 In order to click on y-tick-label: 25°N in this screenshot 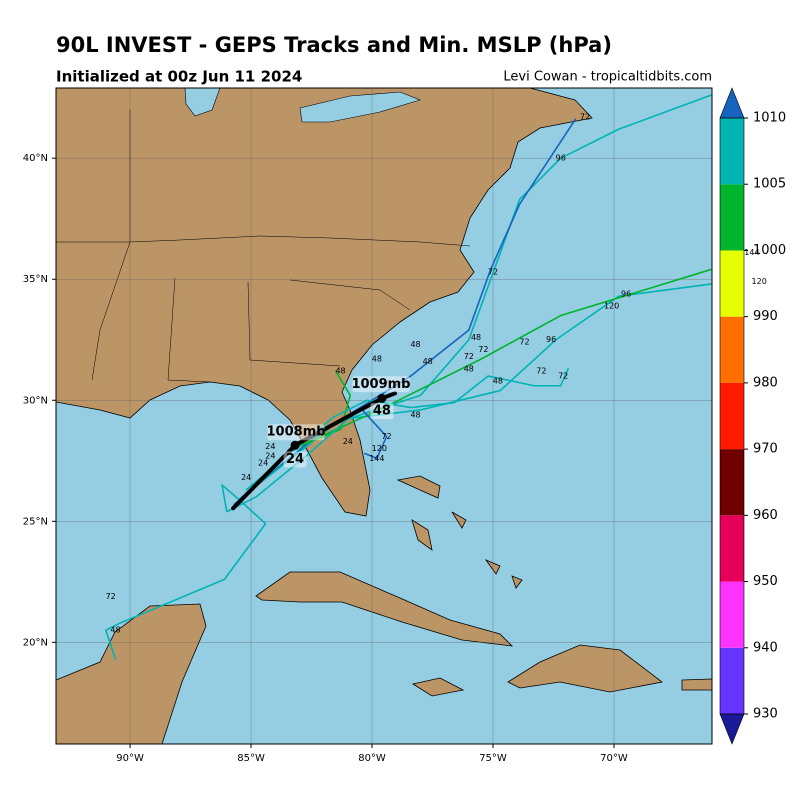, I will do `click(35, 521)`.